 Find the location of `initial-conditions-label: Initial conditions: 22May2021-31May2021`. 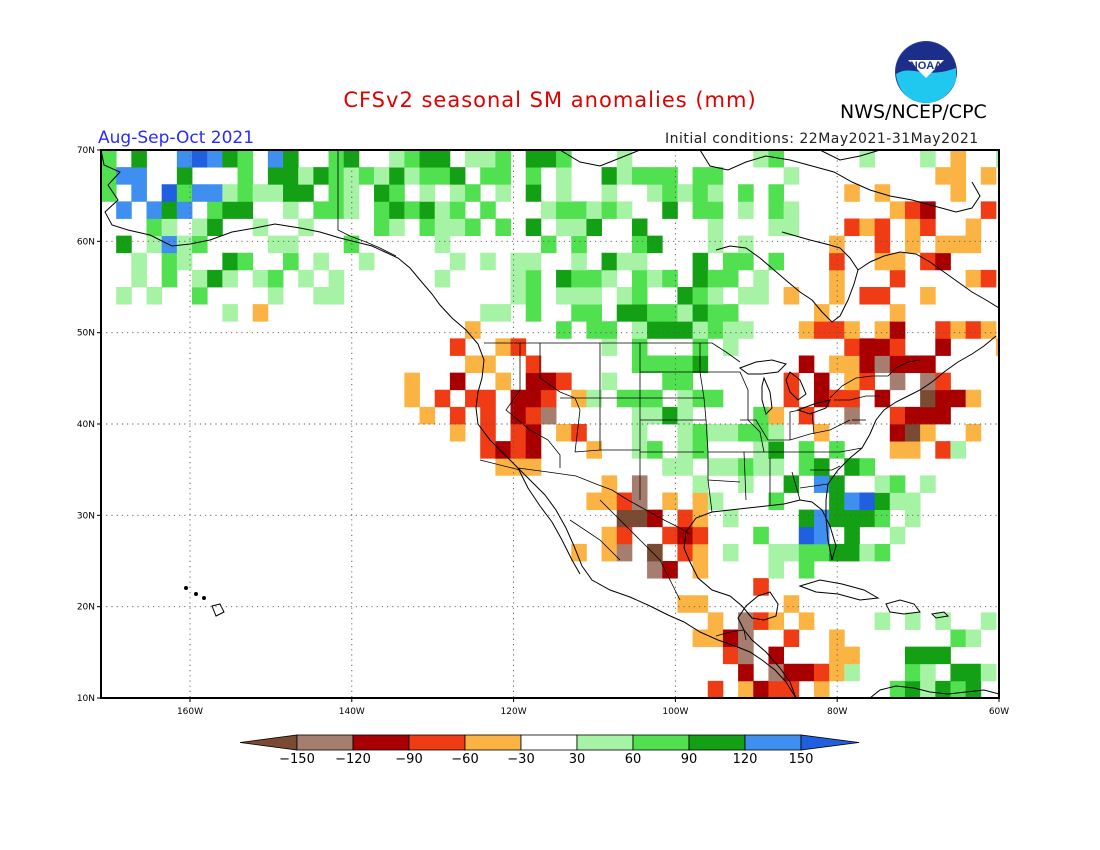

initial-conditions-label: Initial conditions: 22May2021-31May2021 is located at coordinates (822, 139).